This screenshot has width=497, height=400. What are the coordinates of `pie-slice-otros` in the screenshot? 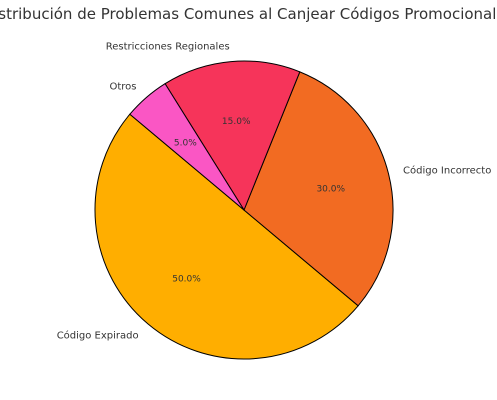 It's located at (187, 146).